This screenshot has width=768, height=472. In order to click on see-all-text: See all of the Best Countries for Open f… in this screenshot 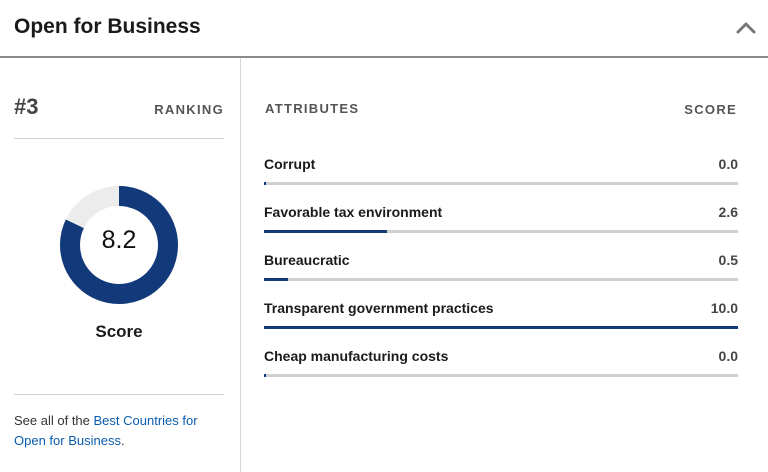, I will do `click(119, 431)`.